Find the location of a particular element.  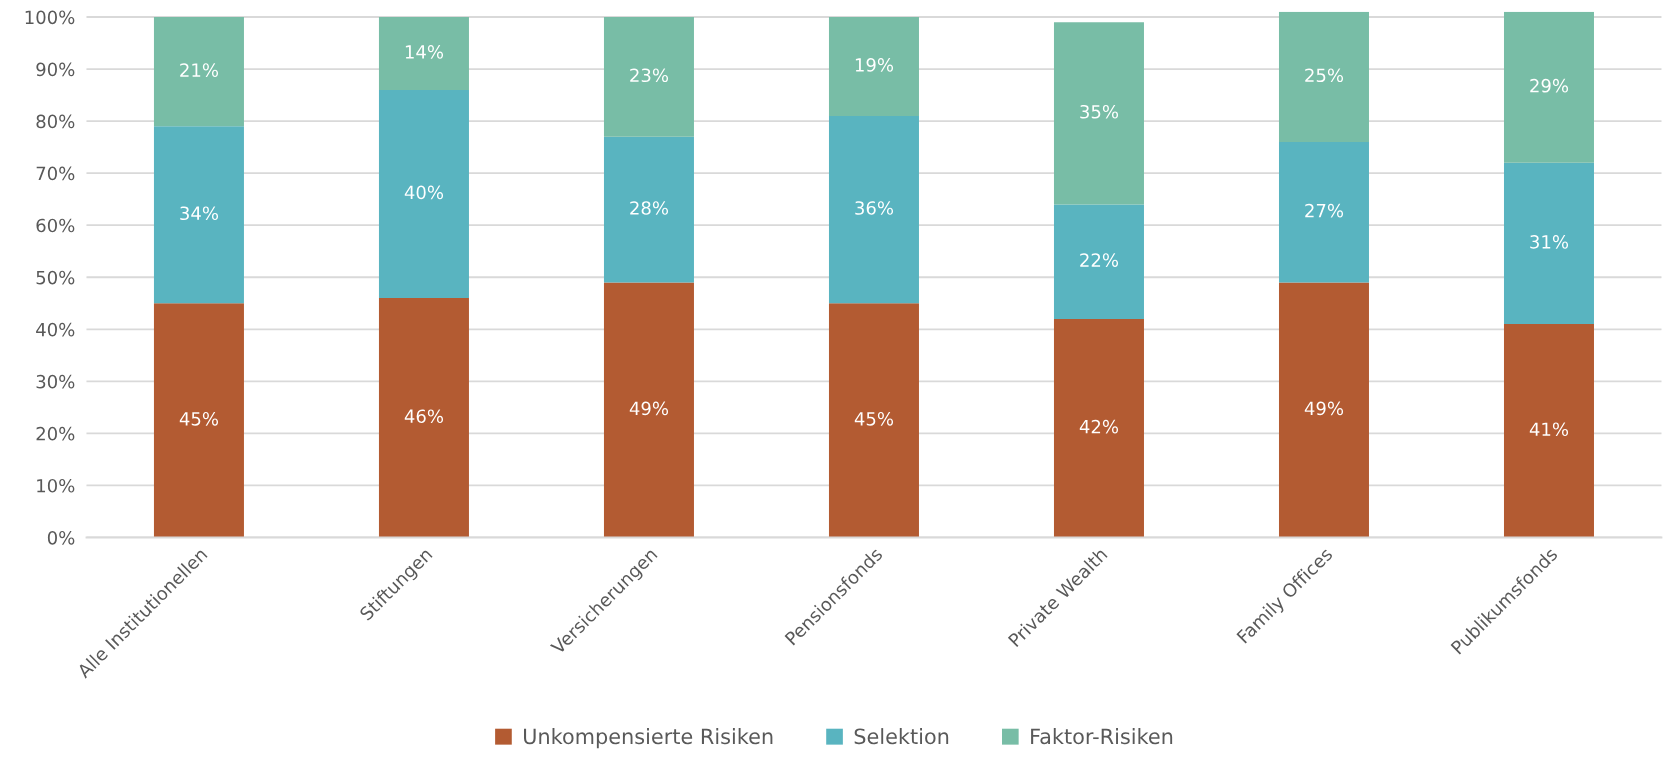

data-label: 36% is located at coordinates (874, 208).